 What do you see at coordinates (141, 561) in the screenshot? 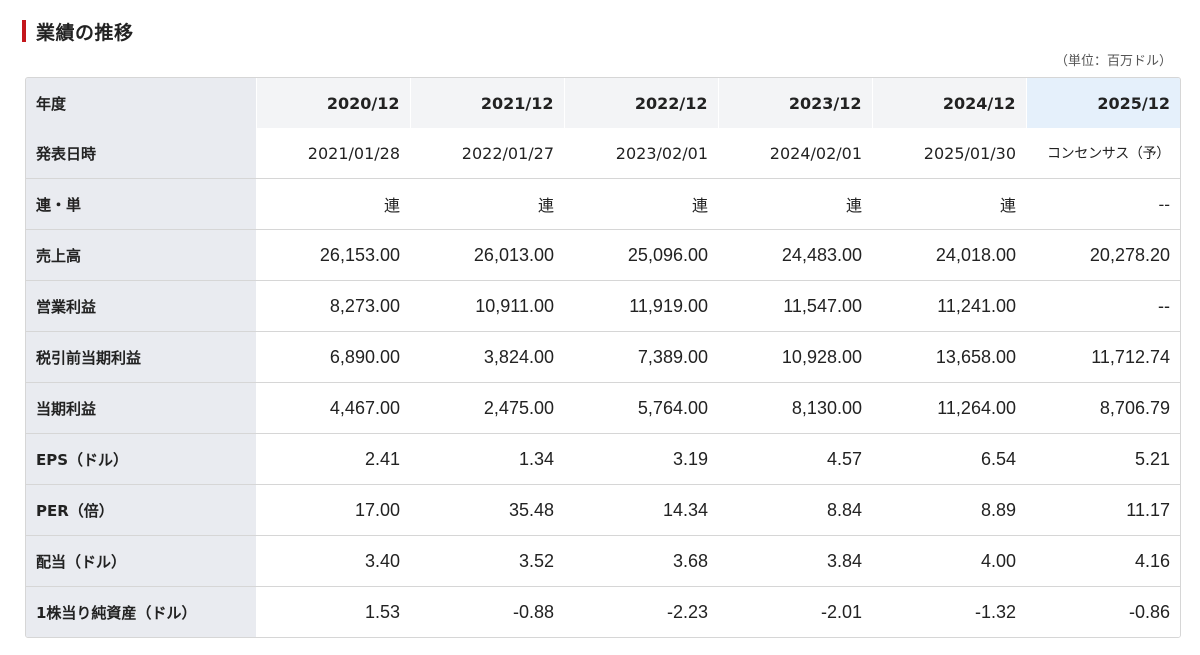
I see `row-label: 配当（ドル）` at bounding box center [141, 561].